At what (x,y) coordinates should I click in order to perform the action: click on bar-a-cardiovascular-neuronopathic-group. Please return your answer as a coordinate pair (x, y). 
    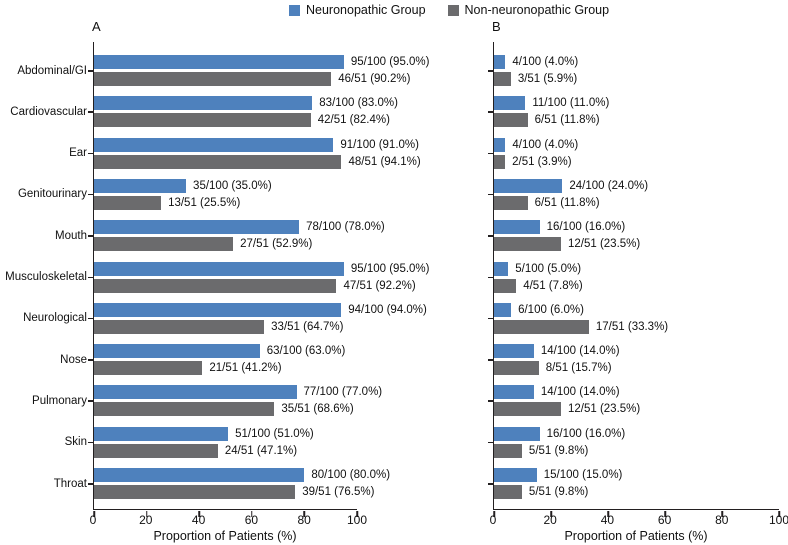
    Looking at the image, I should click on (203, 103).